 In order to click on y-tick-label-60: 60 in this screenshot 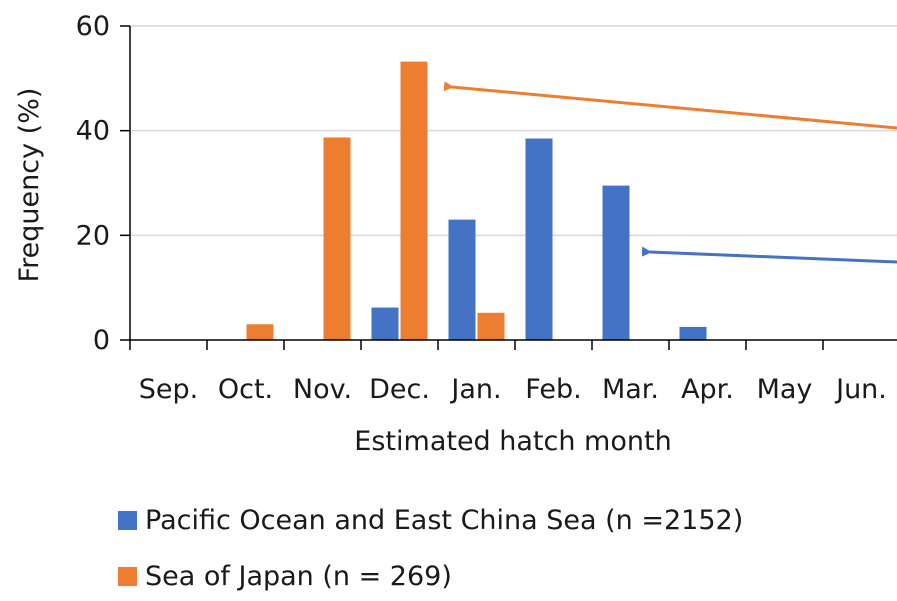, I will do `click(93, 26)`.